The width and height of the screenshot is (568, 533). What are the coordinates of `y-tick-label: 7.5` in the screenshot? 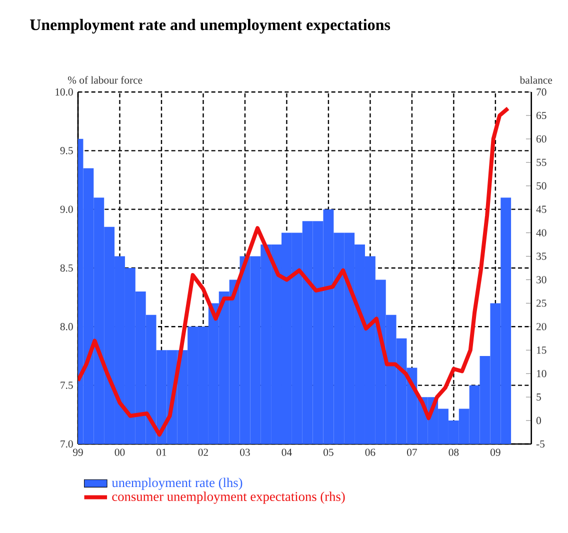 It's located at (66, 385).